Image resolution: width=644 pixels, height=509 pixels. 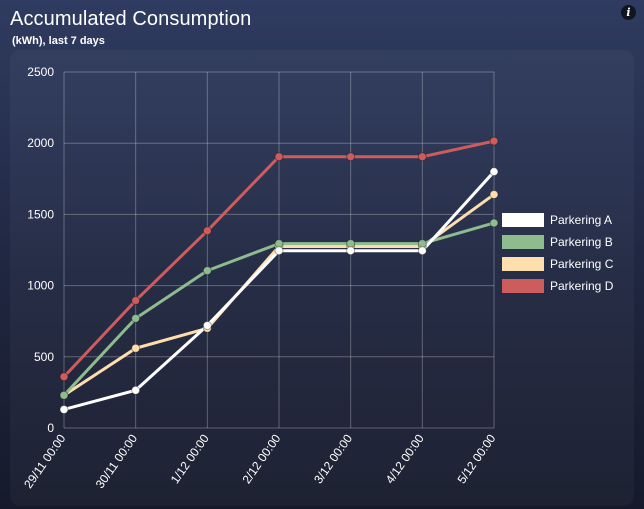 I want to click on chart-title: Accumulated Consumption, so click(x=131, y=19).